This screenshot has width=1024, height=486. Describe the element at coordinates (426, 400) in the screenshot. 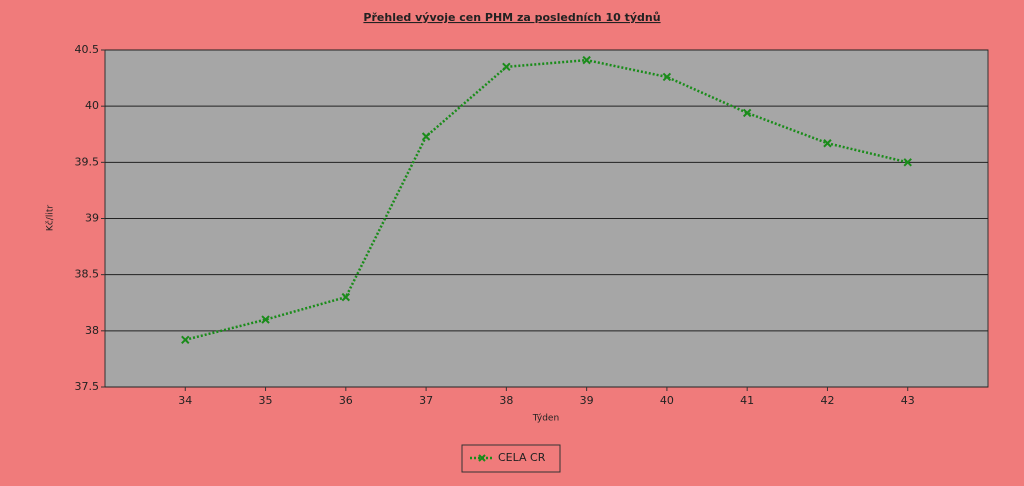

I see `x-tick-label: 37` at that location.